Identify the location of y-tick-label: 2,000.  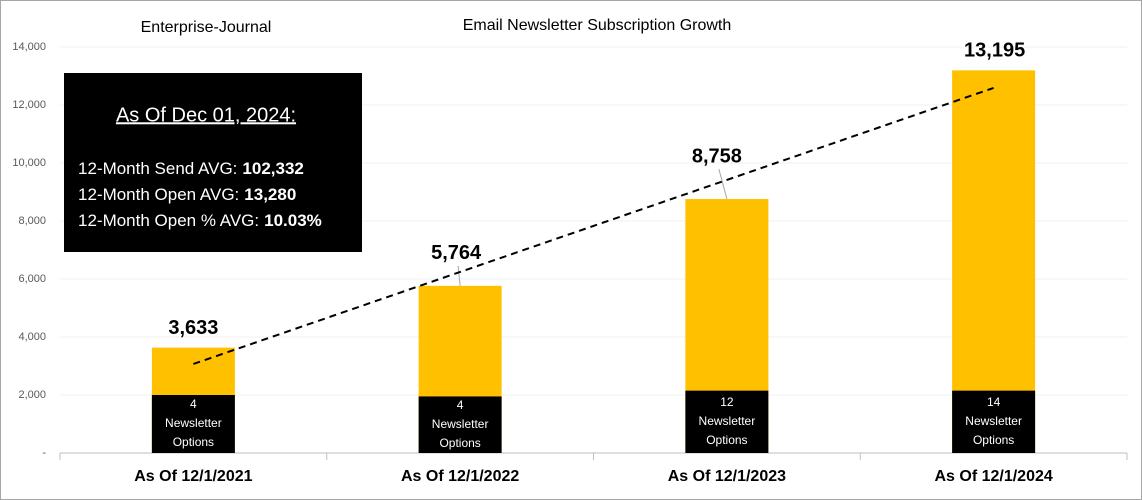
(32, 395).